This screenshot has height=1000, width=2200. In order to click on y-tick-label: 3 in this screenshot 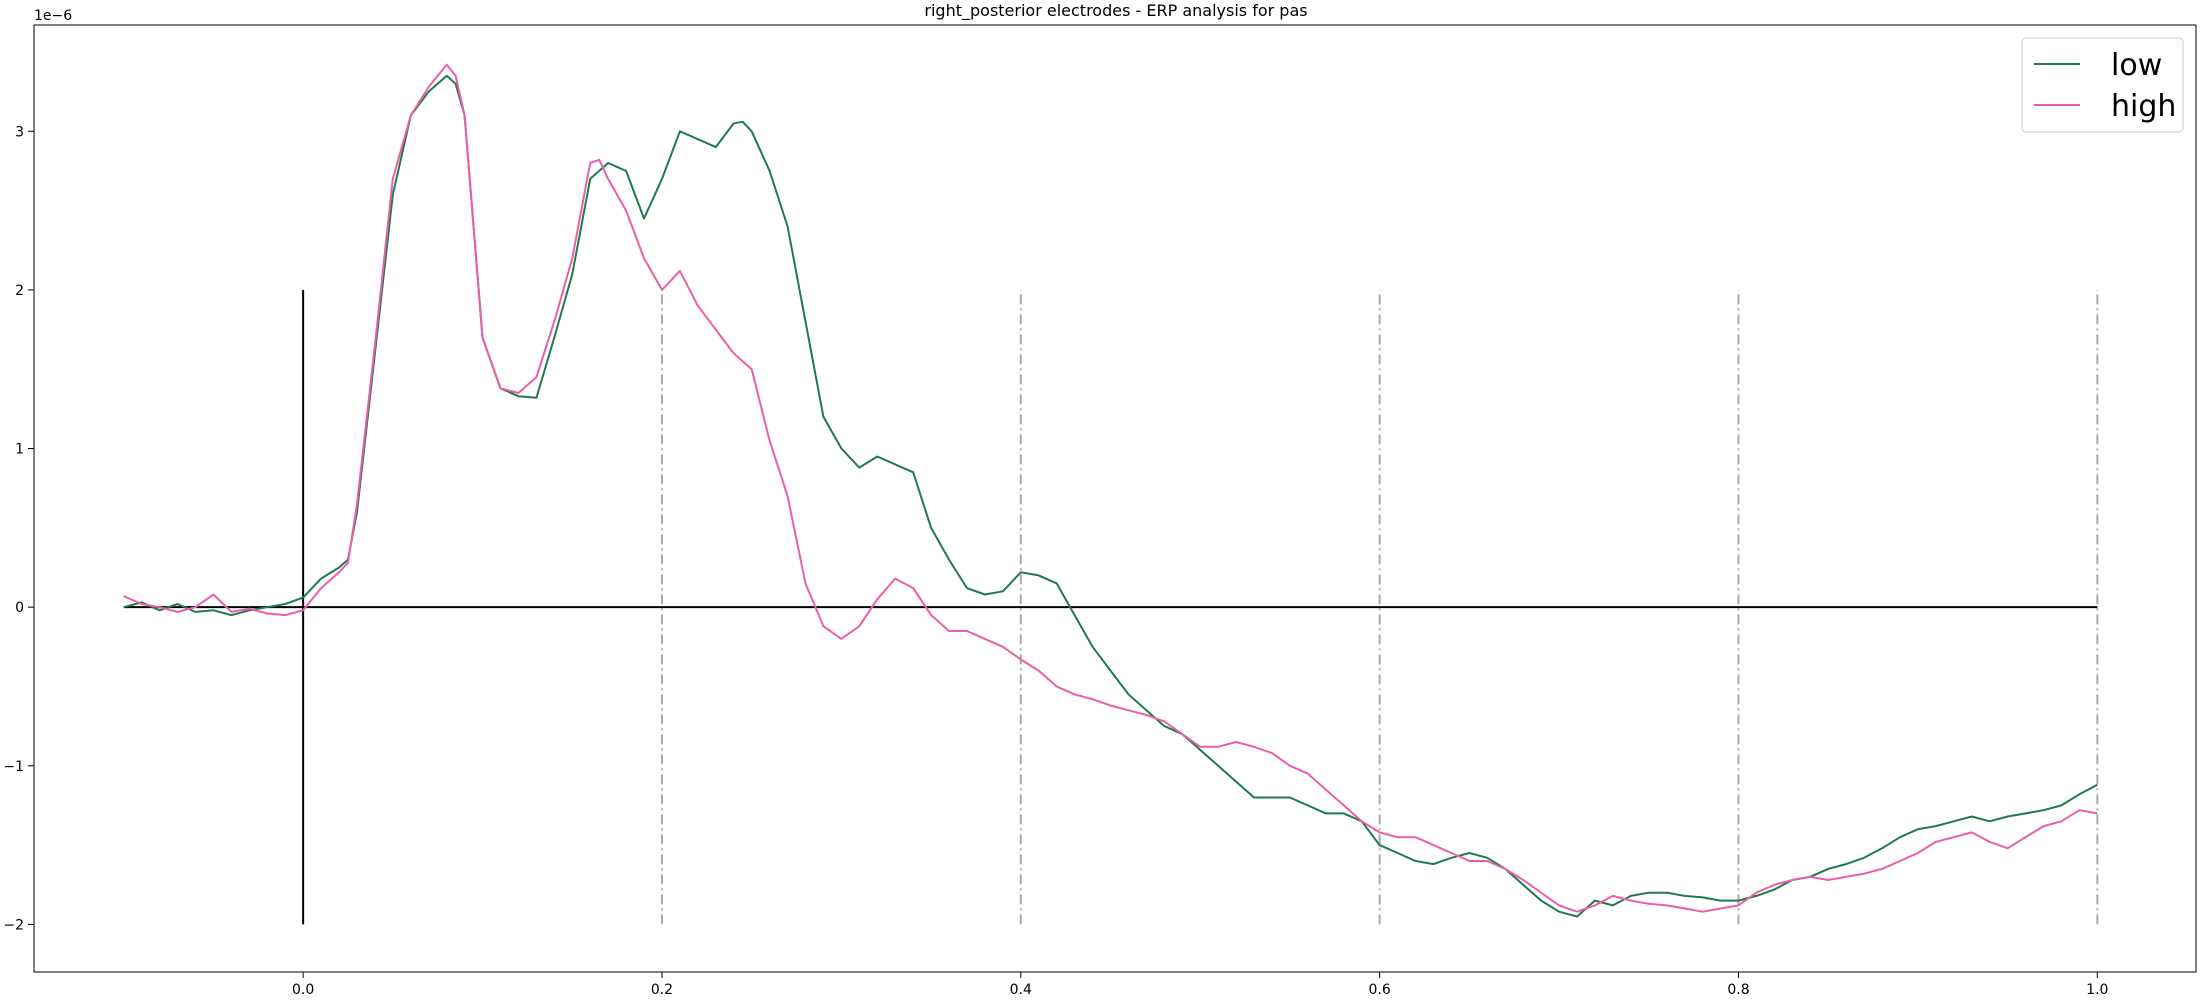, I will do `click(19, 132)`.